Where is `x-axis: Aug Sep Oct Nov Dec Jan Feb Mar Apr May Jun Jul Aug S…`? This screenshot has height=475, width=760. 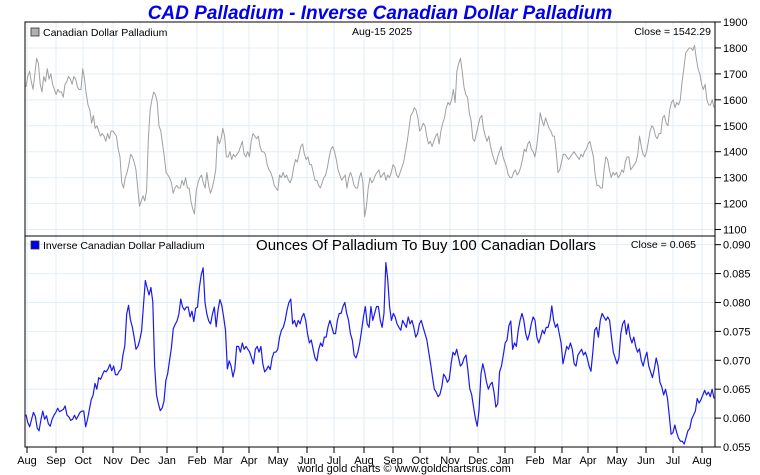 x-axis: Aug Sep Oct Nov Dec Jan Feb Mar Apr May Jun Jul Aug S… is located at coordinates (364, 457).